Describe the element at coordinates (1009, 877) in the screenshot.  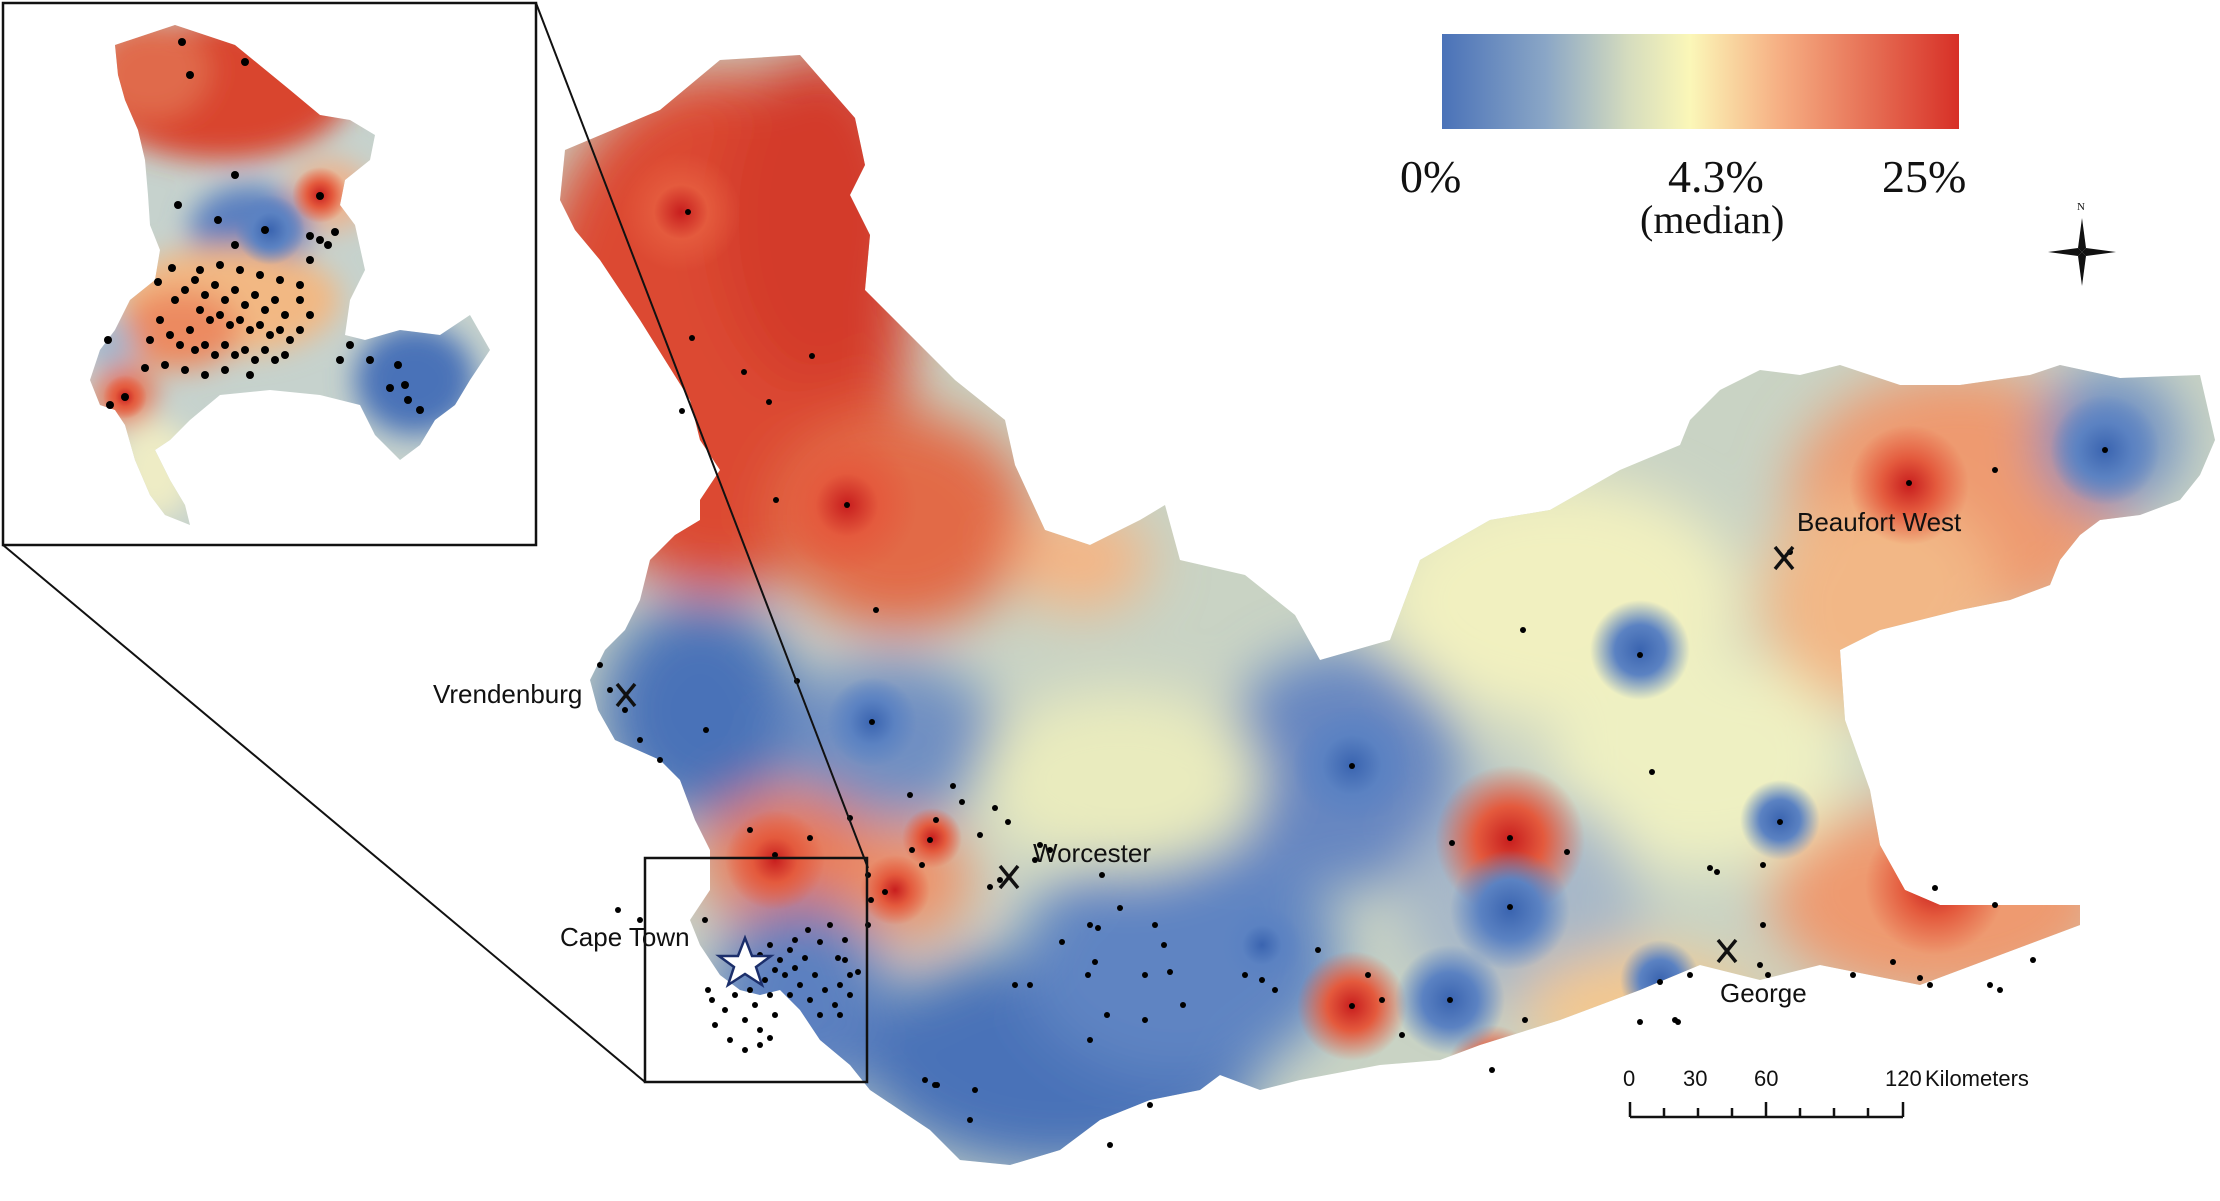
I see `worcester-marker` at that location.